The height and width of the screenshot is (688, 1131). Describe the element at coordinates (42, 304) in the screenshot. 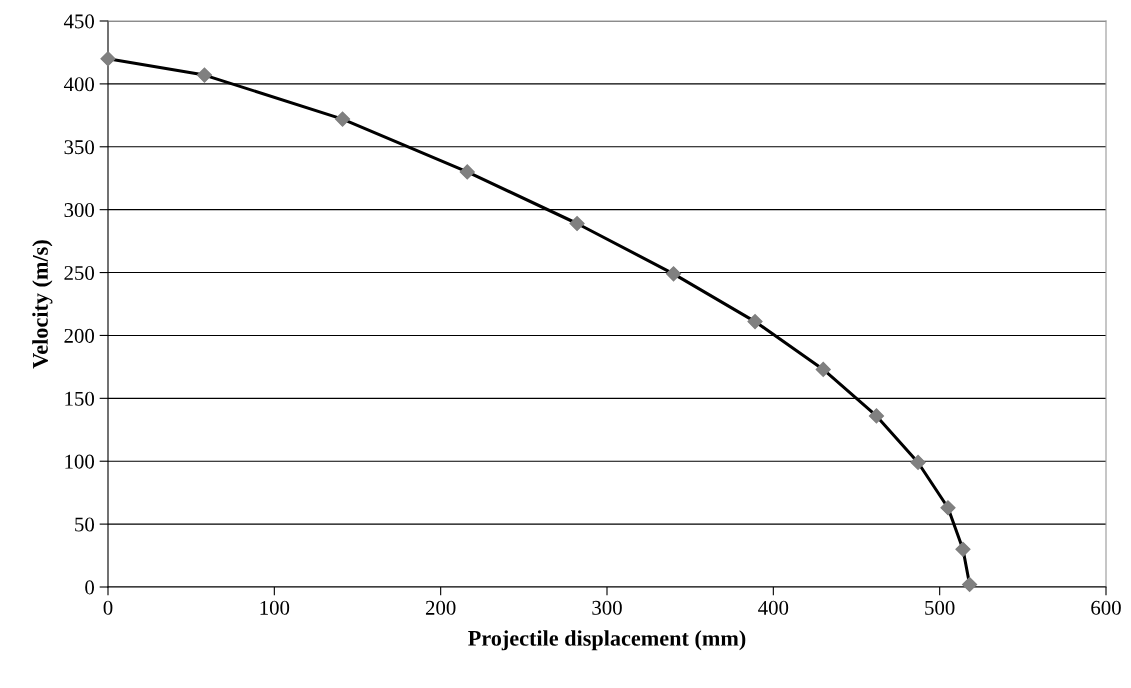

I see `y-axis-title: Velocity (m/s)` at that location.